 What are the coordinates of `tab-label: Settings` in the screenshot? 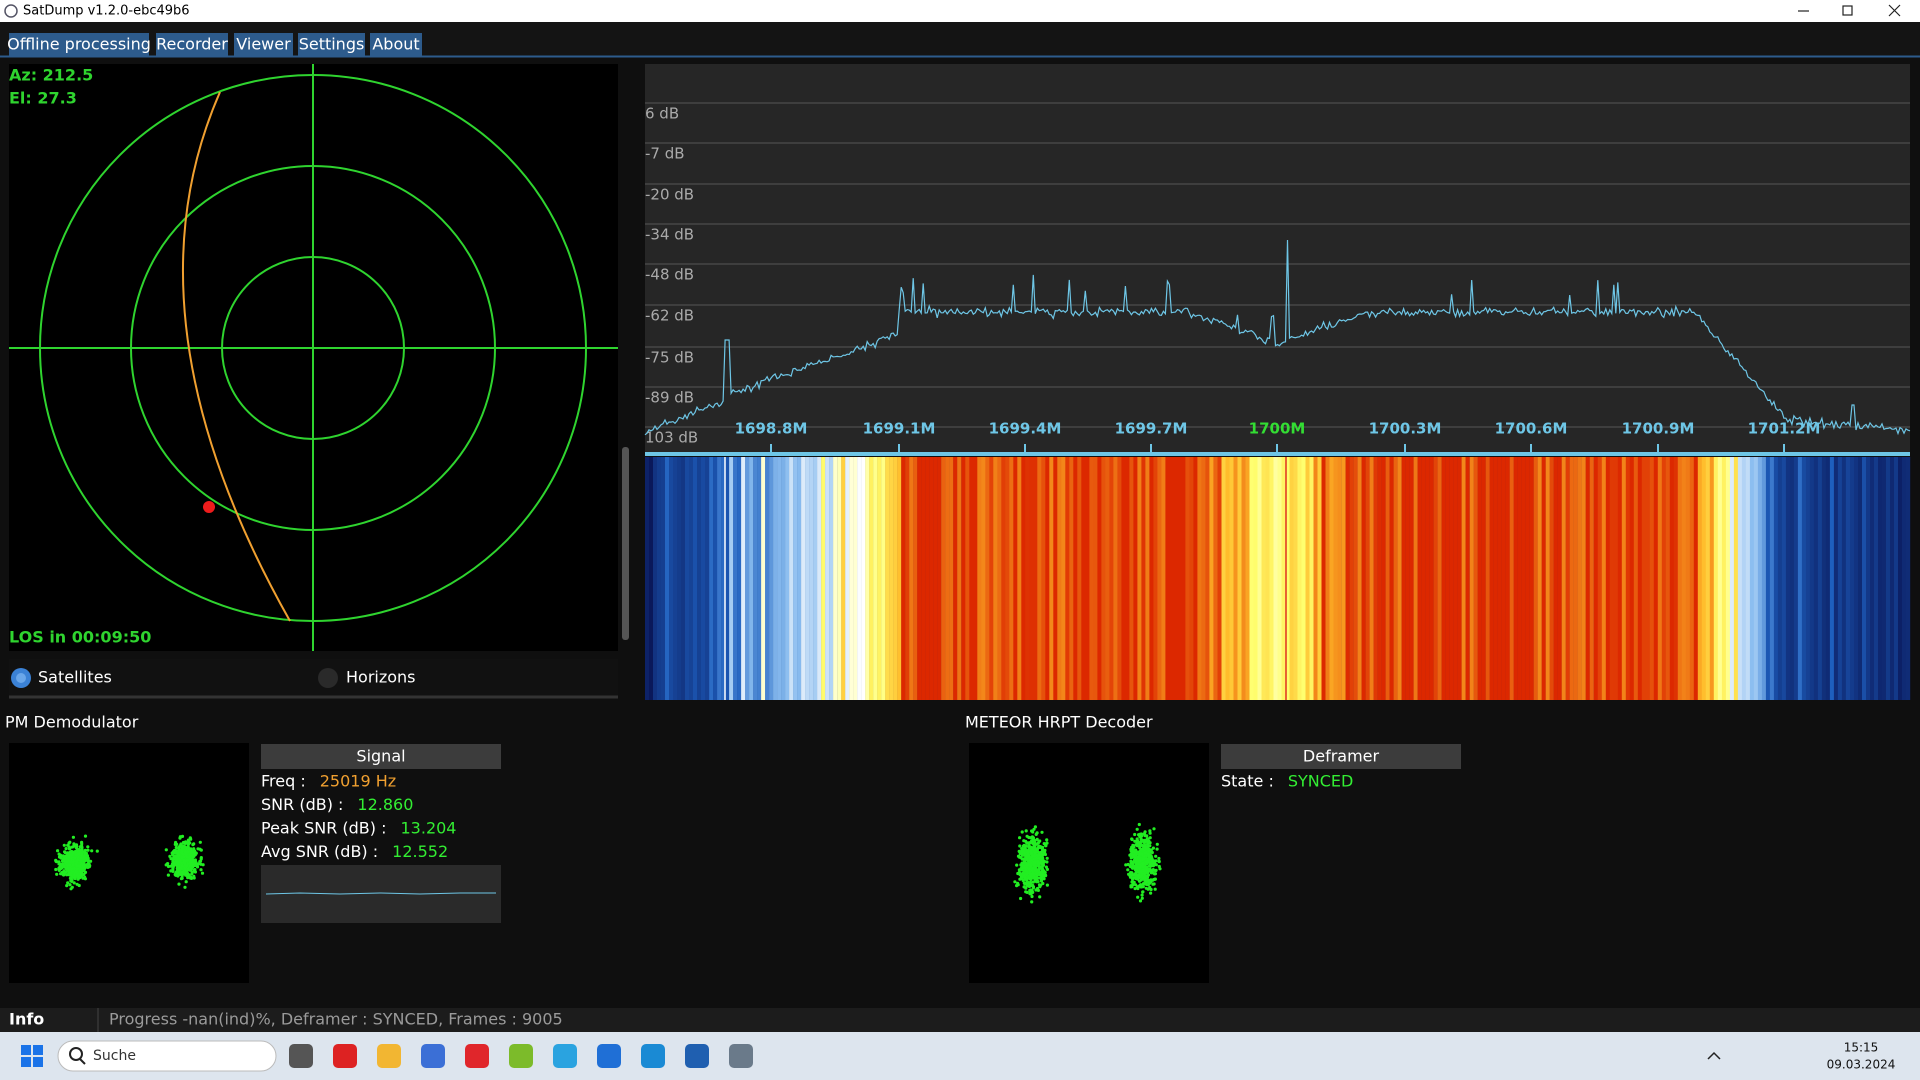 It's located at (332, 44).